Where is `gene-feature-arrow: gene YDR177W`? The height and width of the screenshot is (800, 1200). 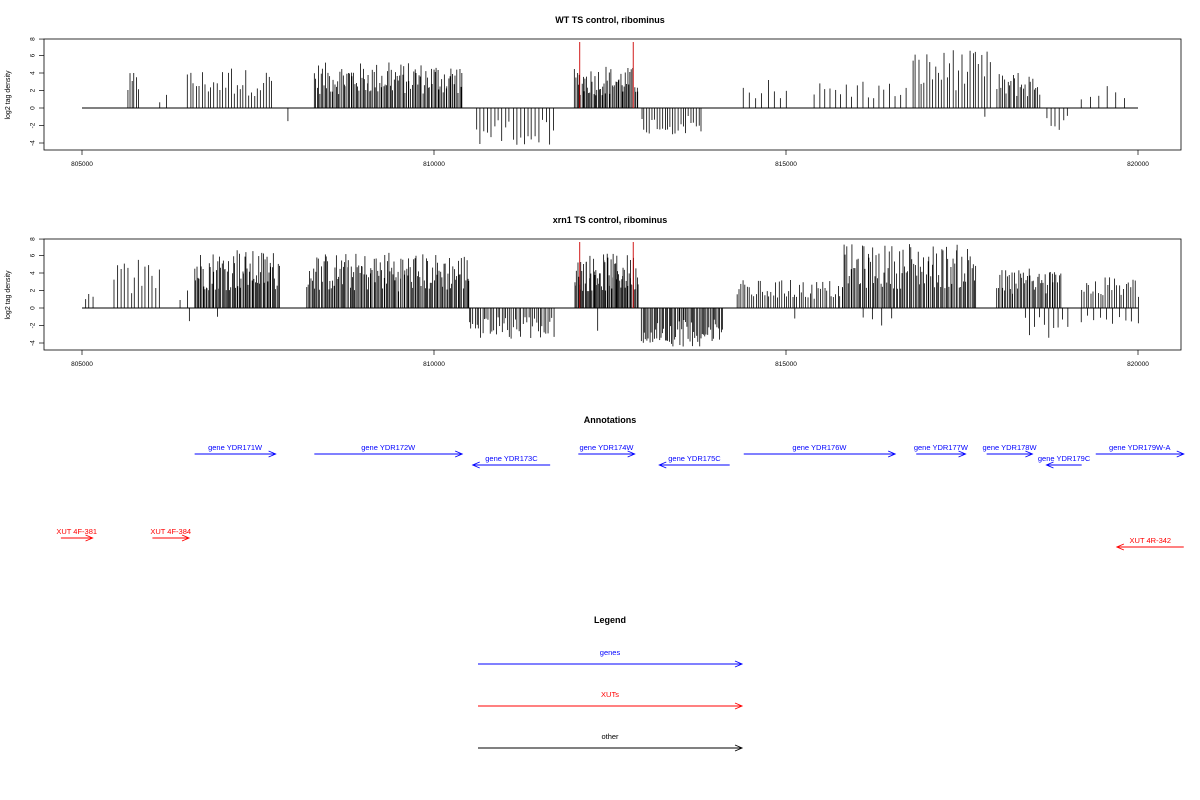 gene-feature-arrow: gene YDR177W is located at coordinates (941, 450).